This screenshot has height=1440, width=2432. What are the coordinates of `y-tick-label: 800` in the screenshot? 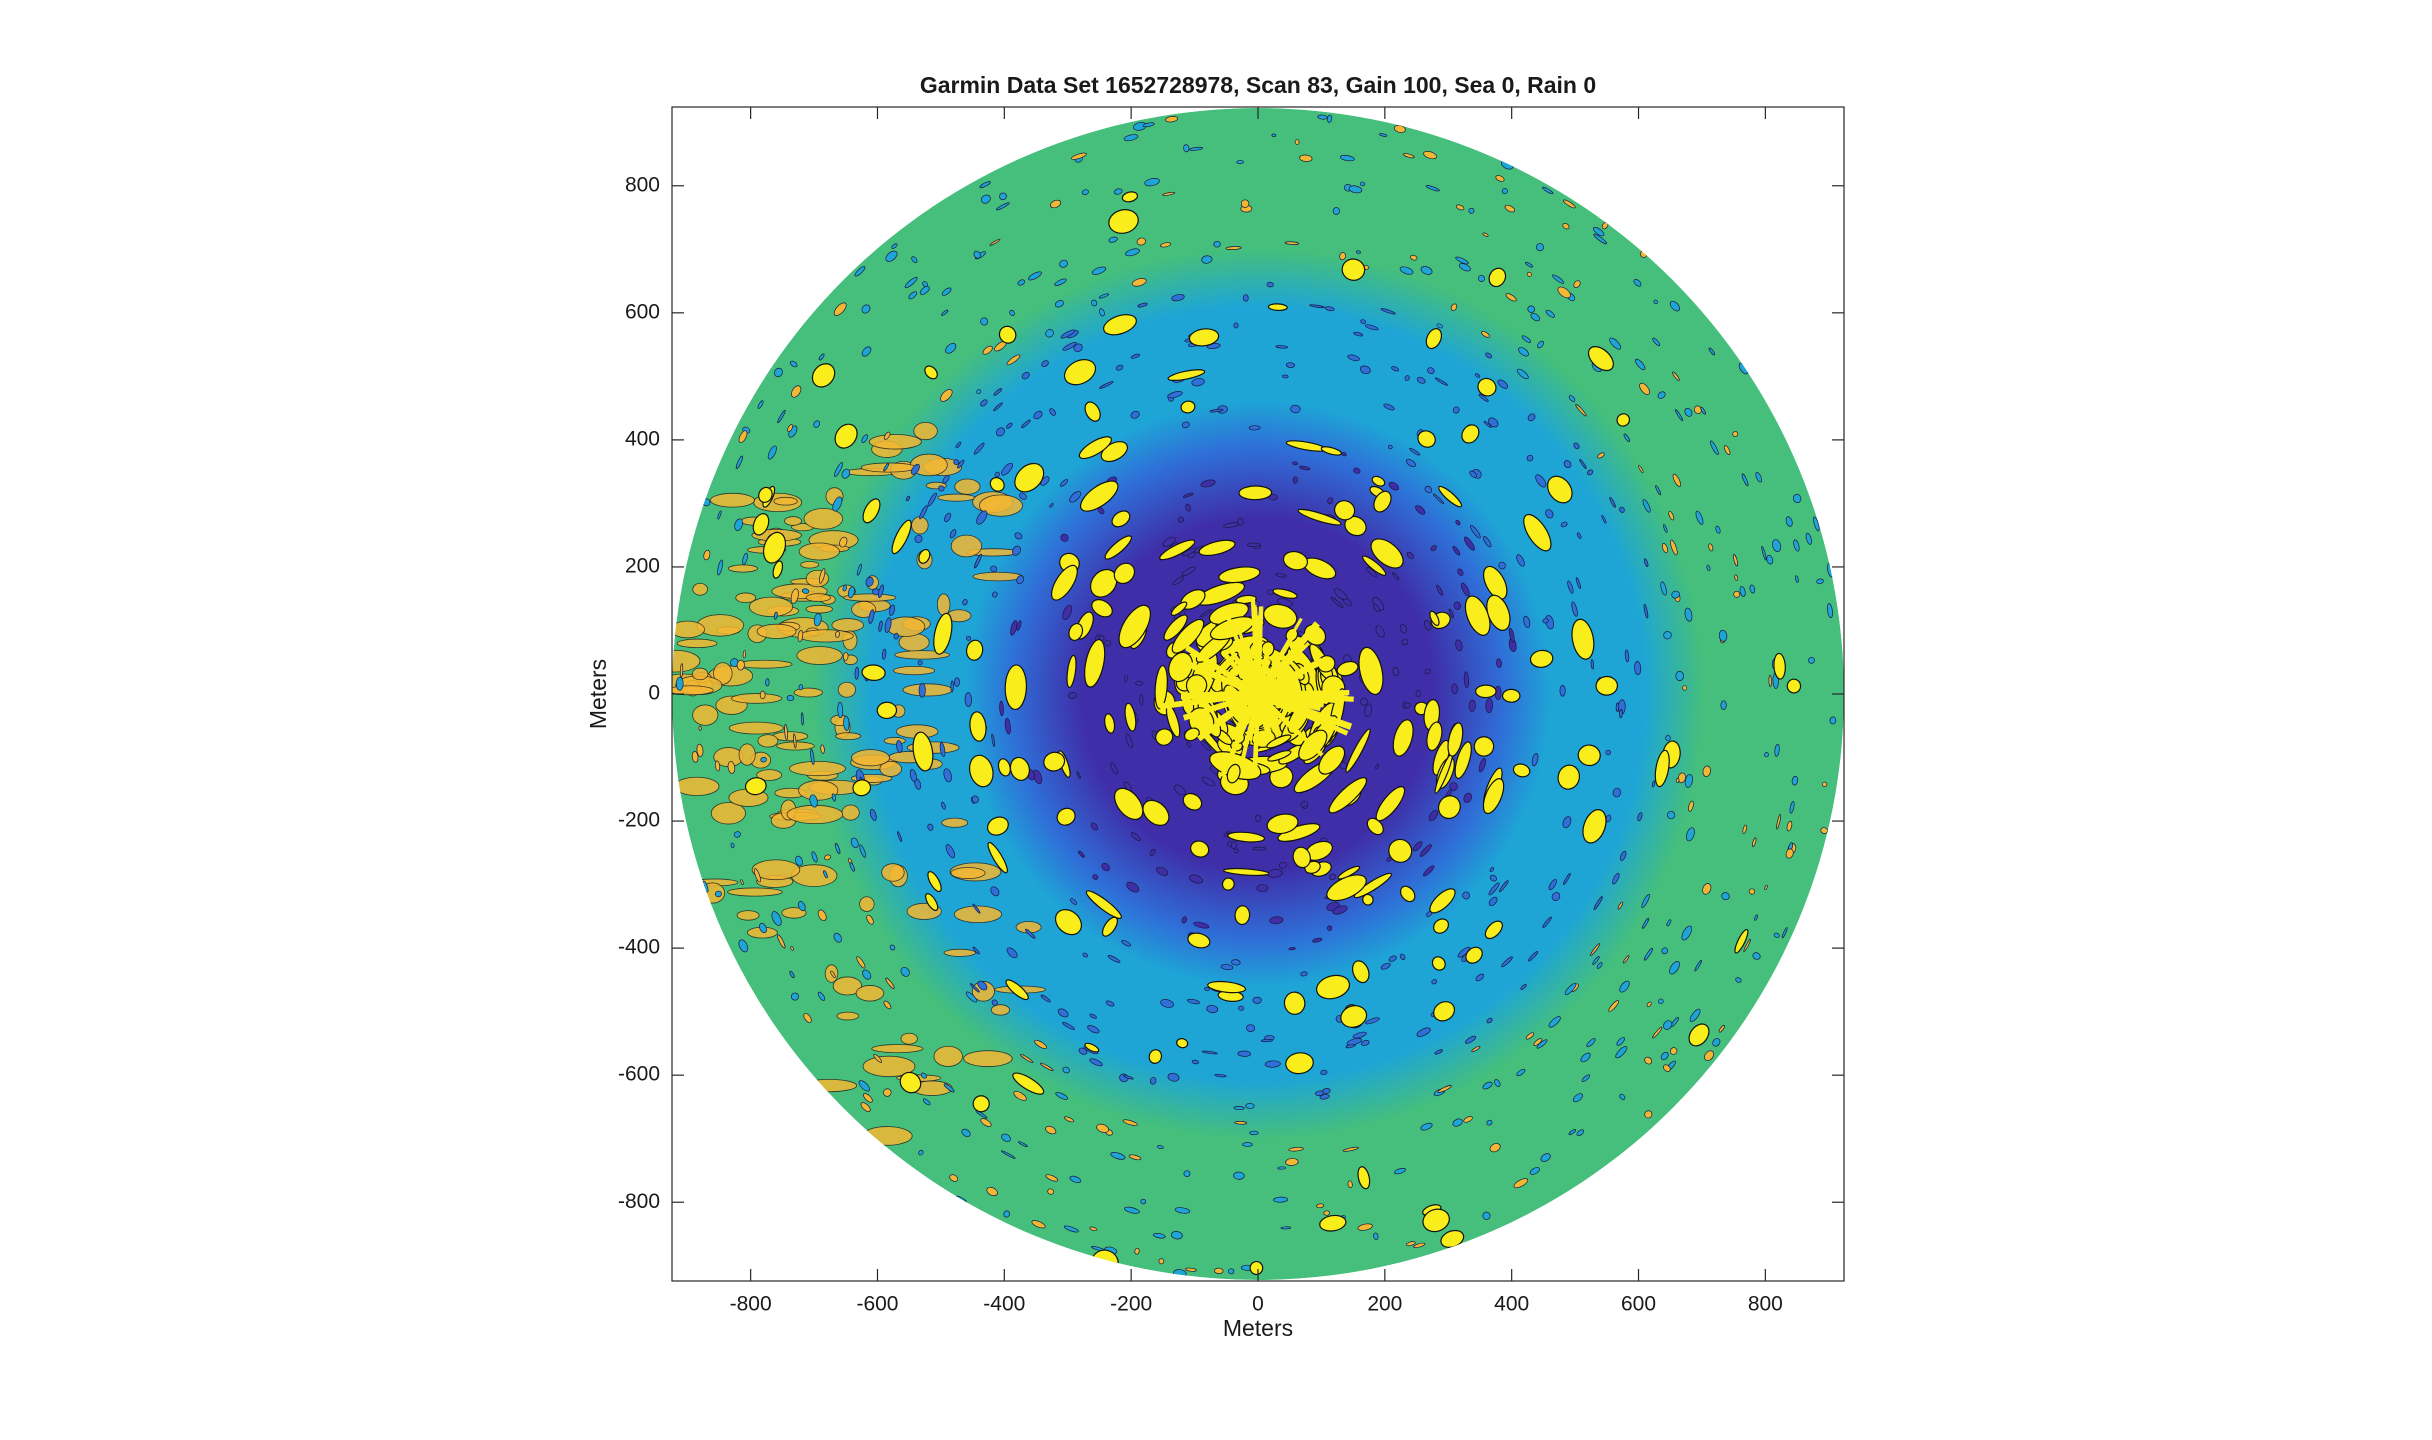 It's located at (642, 184).